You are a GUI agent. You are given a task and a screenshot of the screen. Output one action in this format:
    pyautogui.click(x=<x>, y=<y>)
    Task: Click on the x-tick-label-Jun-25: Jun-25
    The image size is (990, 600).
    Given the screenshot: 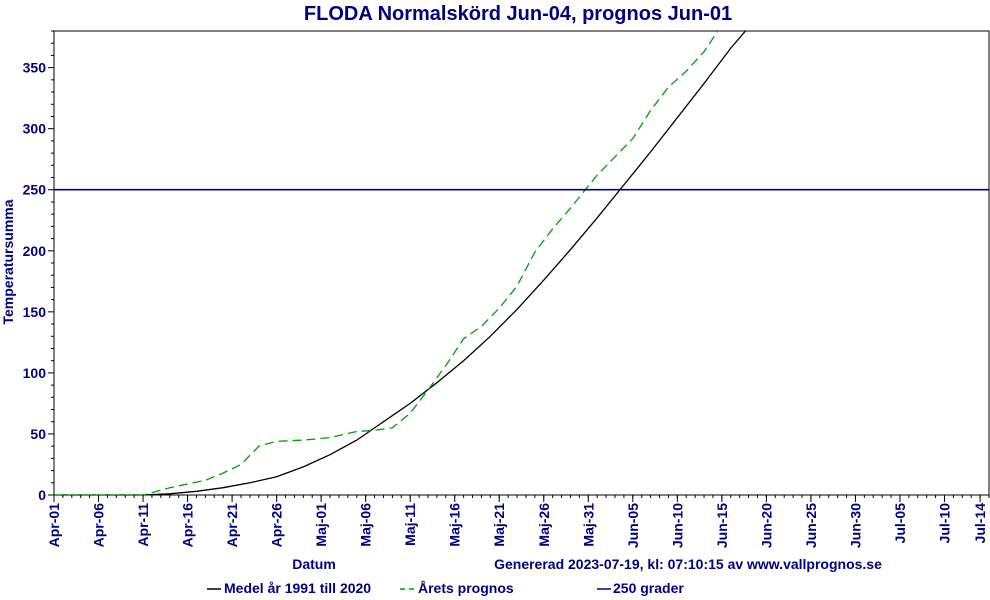 What is the action you would take?
    pyautogui.click(x=811, y=525)
    